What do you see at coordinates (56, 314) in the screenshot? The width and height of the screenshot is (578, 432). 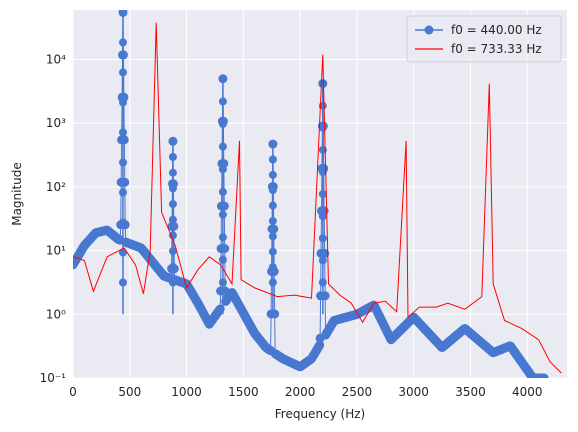 I see `y-tick-label: 10⁰` at bounding box center [56, 314].